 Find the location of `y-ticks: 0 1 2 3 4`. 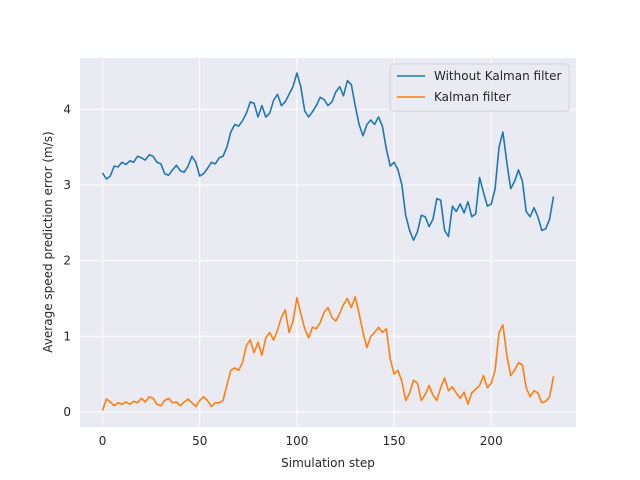

y-ticks: 0 1 2 3 4 is located at coordinates (67, 260).